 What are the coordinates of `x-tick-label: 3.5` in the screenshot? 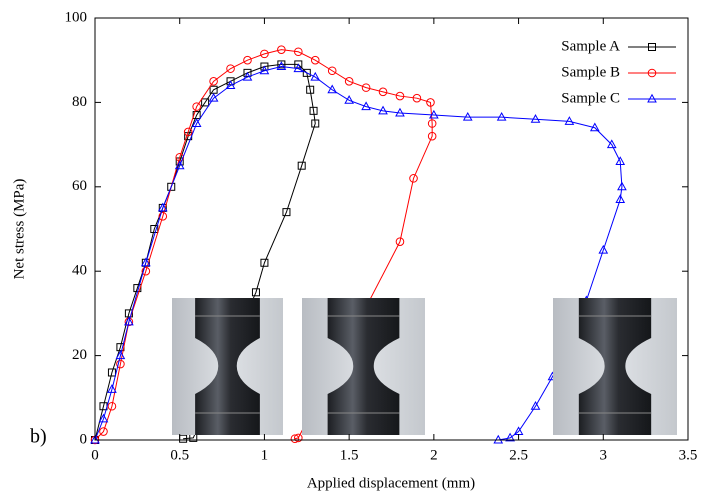 It's located at (688, 455).